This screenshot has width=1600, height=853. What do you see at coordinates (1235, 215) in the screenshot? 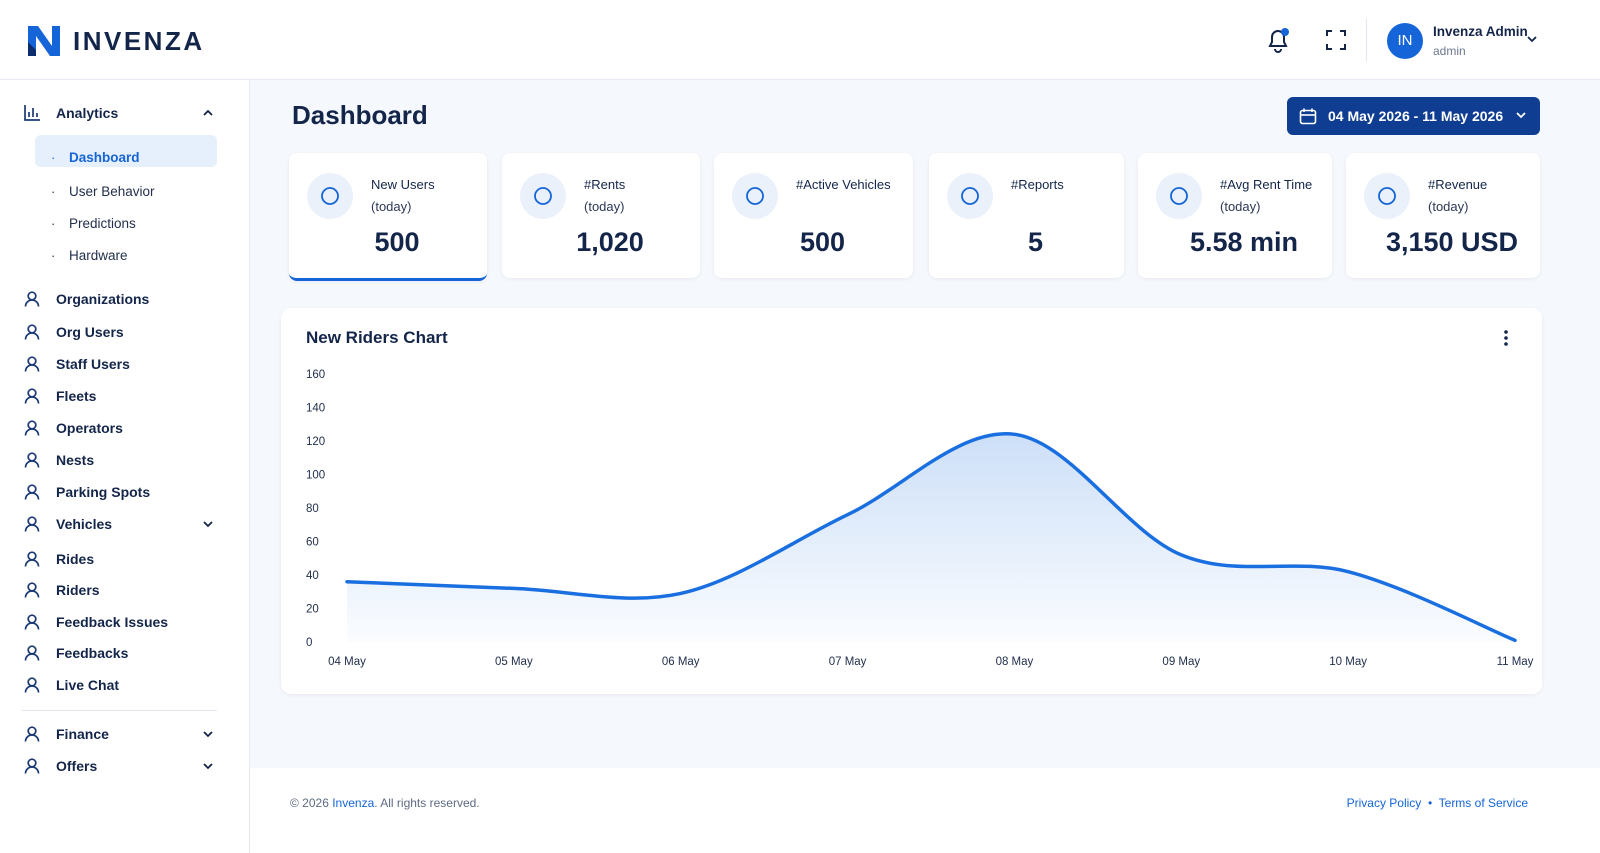
I see `stat-card: #Avg Rent Time (today) 5.58 min` at bounding box center [1235, 215].